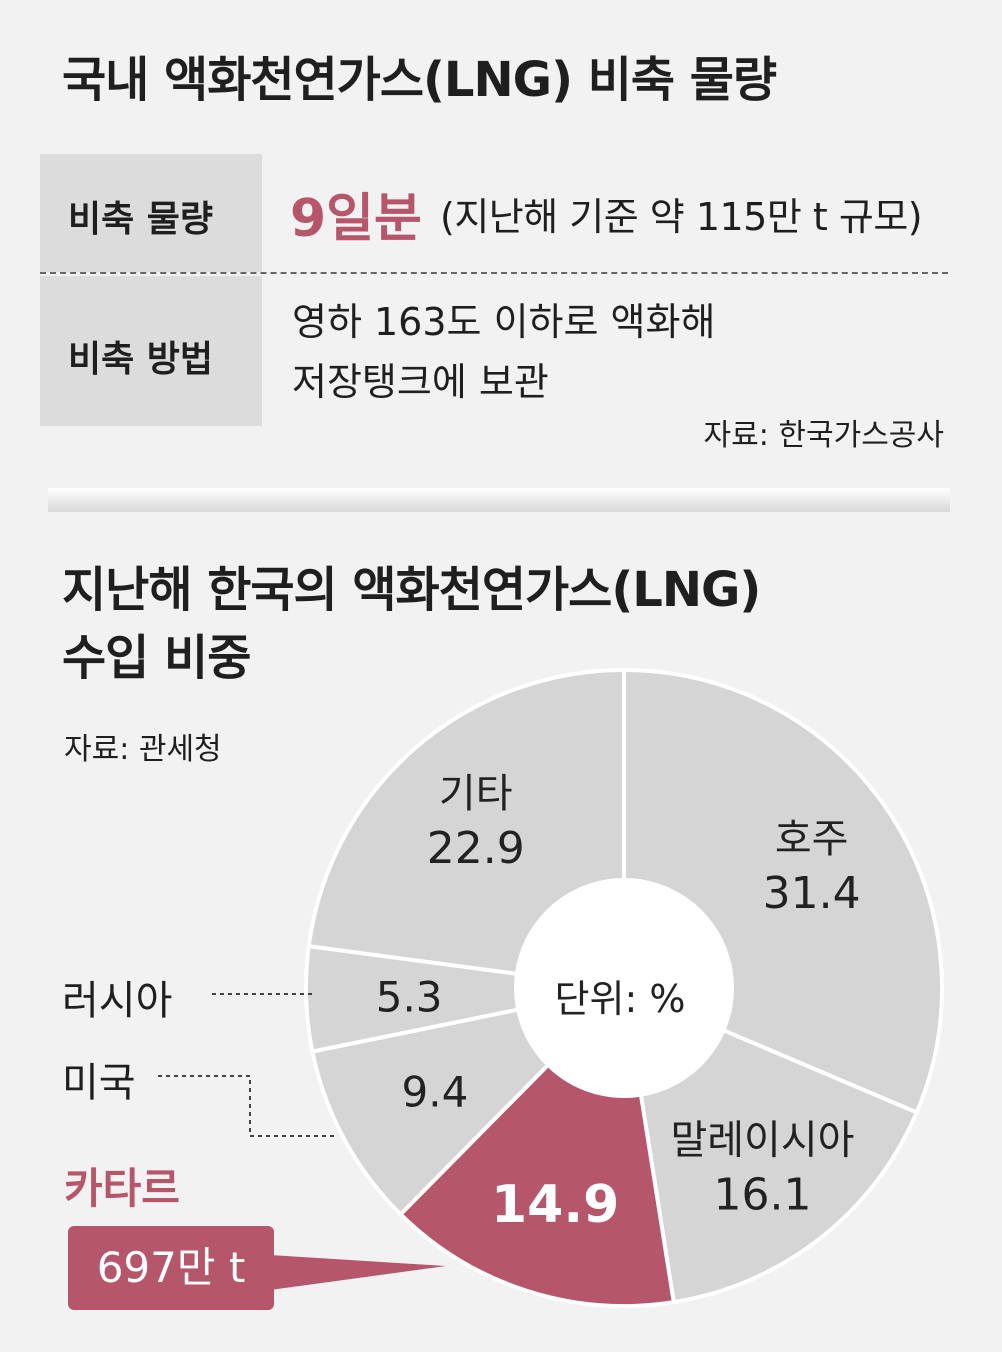 The image size is (1002, 1352). I want to click on storage-method: 영하 163도 이하로 액화해 저장탱크에 보관, so click(503, 352).